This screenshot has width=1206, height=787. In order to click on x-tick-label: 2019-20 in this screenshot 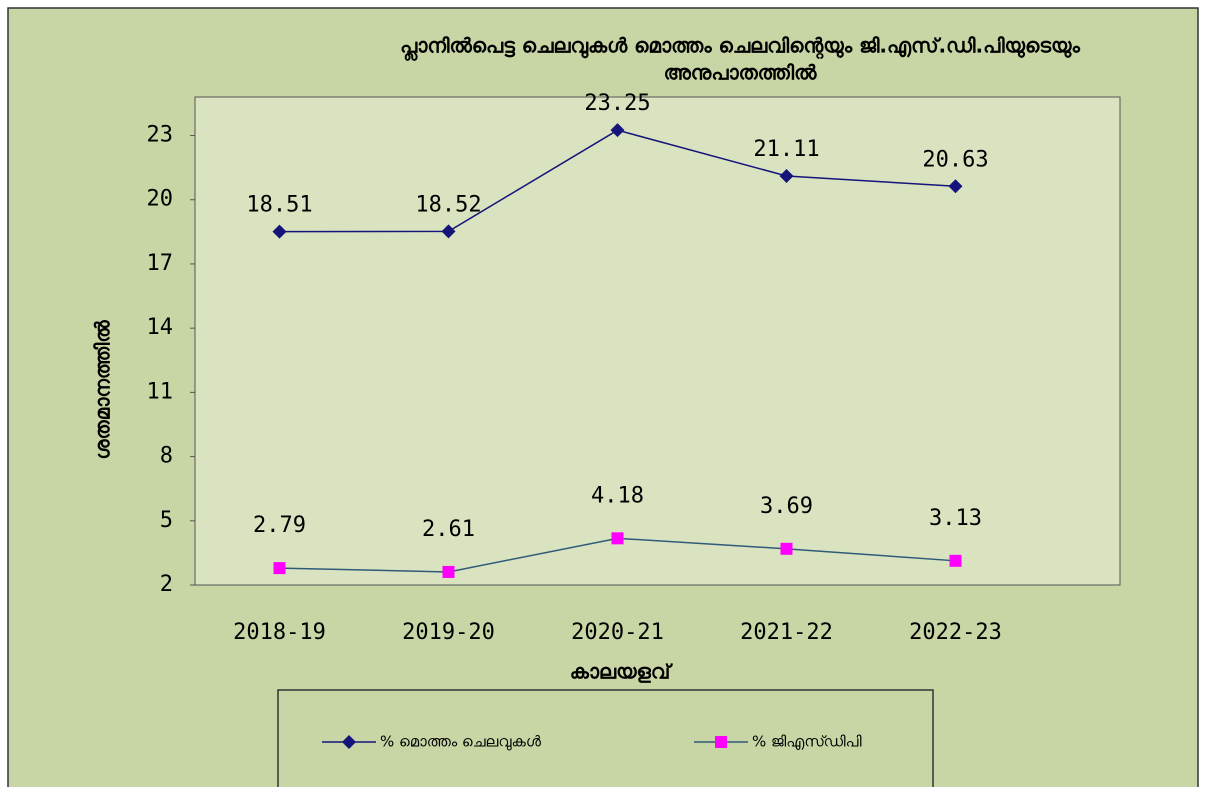, I will do `click(448, 632)`.